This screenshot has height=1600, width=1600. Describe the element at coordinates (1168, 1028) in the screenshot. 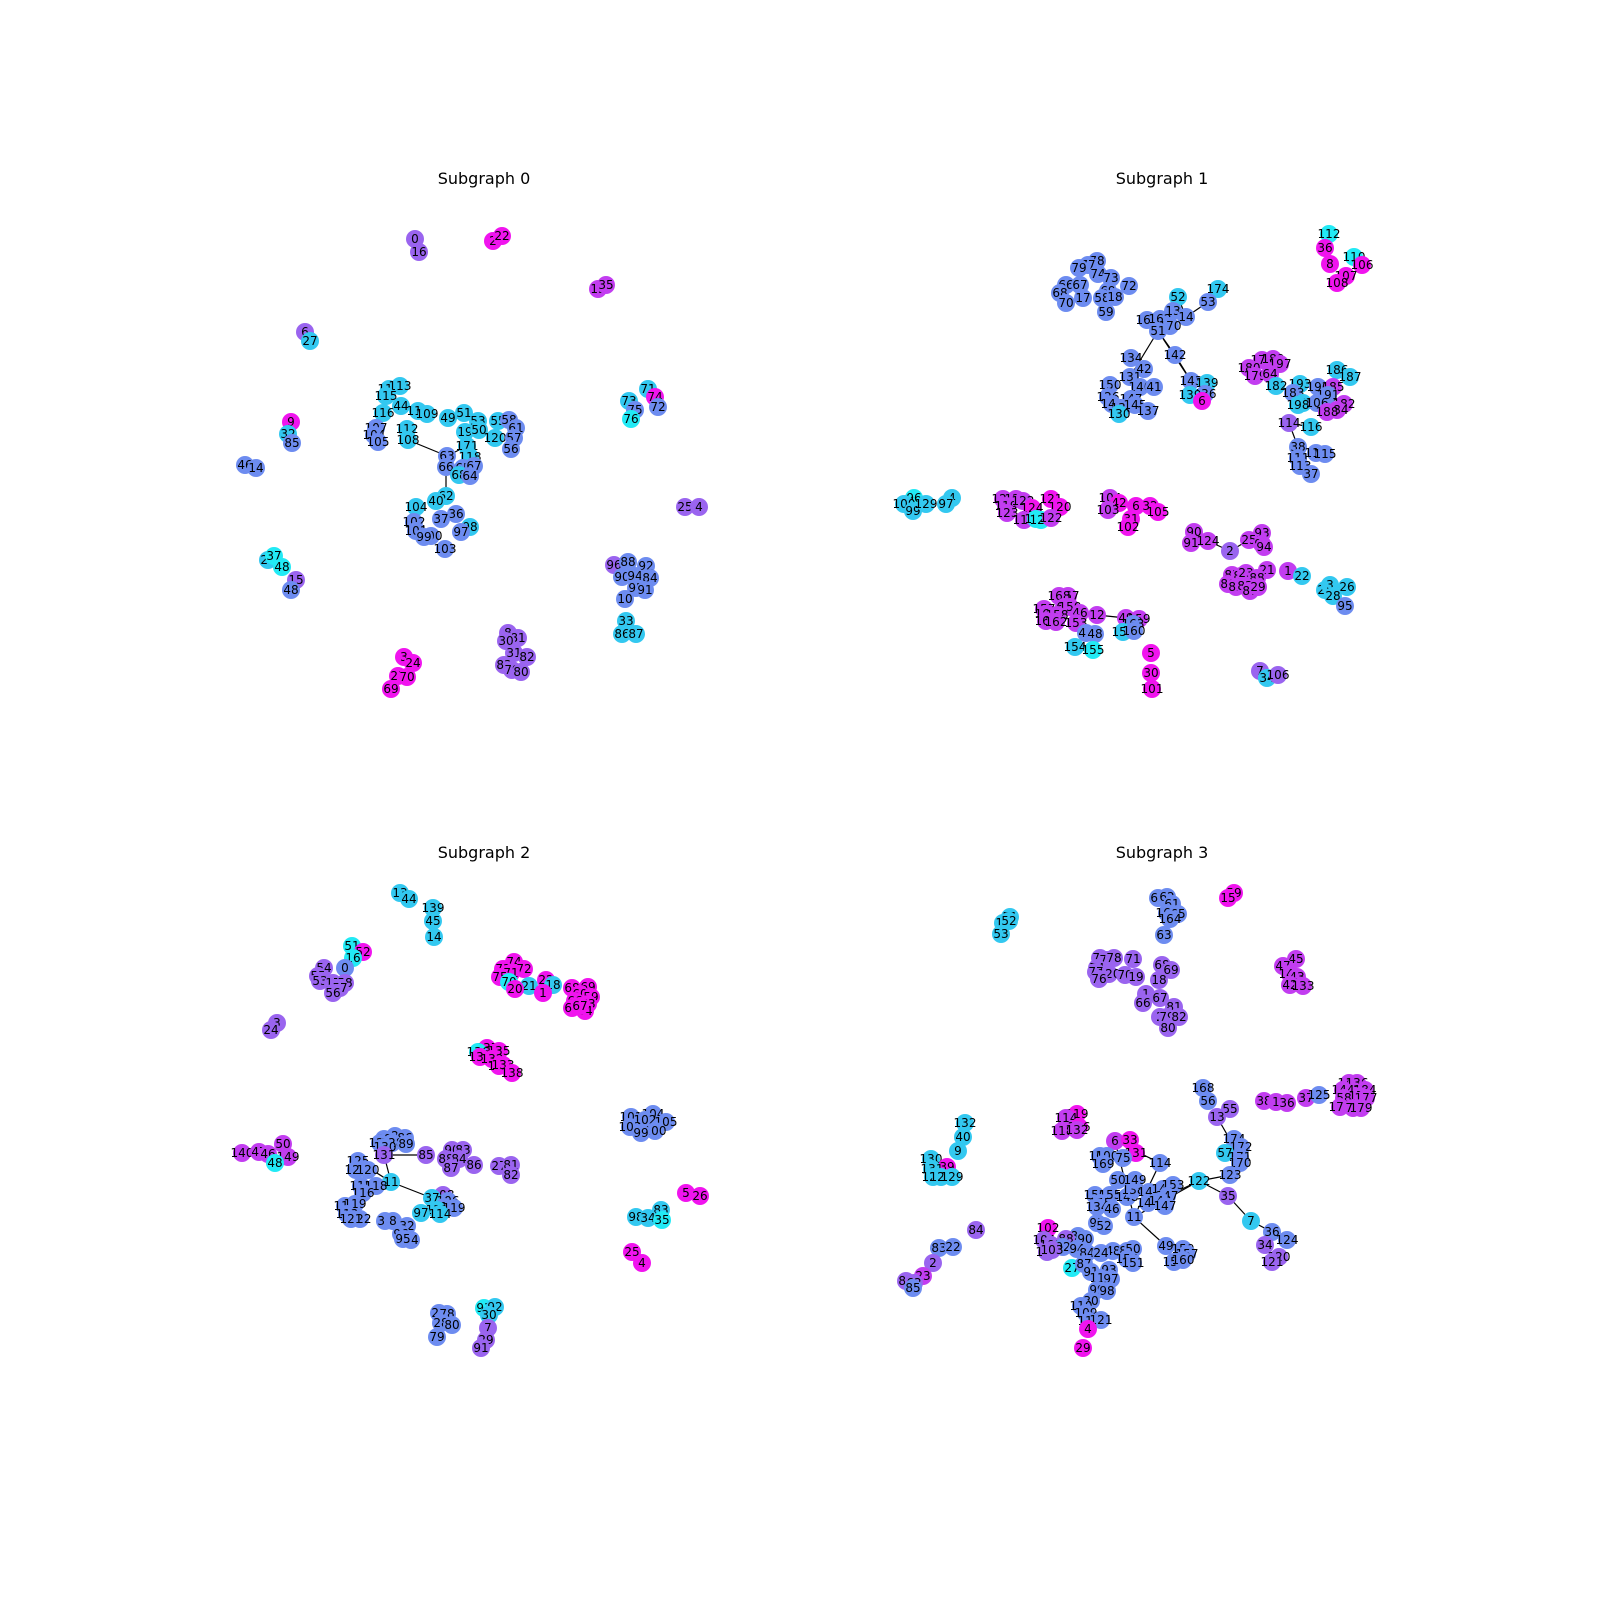

I see `graph-node: 80` at that location.